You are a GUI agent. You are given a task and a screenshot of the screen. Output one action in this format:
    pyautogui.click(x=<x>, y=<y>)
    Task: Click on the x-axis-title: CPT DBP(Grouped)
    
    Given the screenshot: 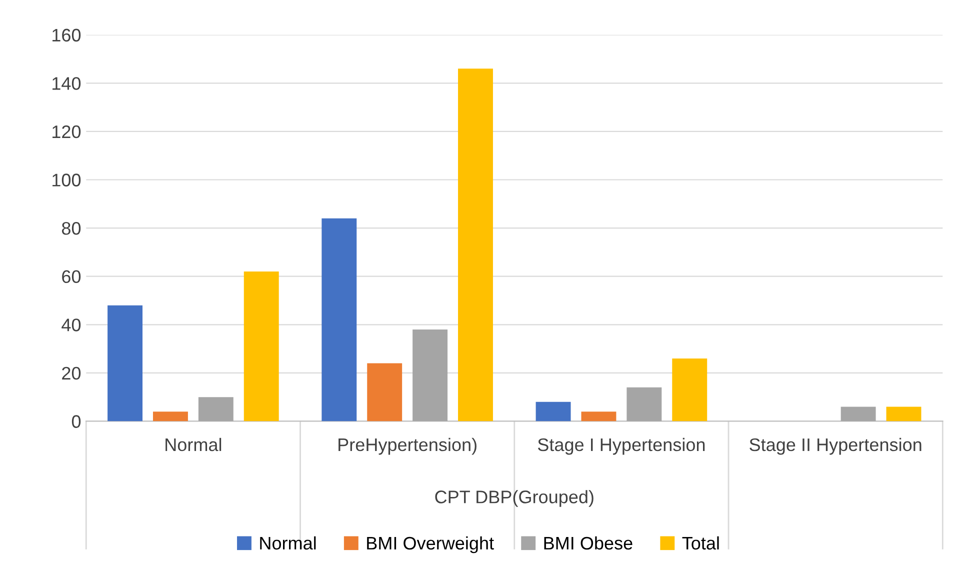 What is the action you would take?
    pyautogui.click(x=514, y=498)
    